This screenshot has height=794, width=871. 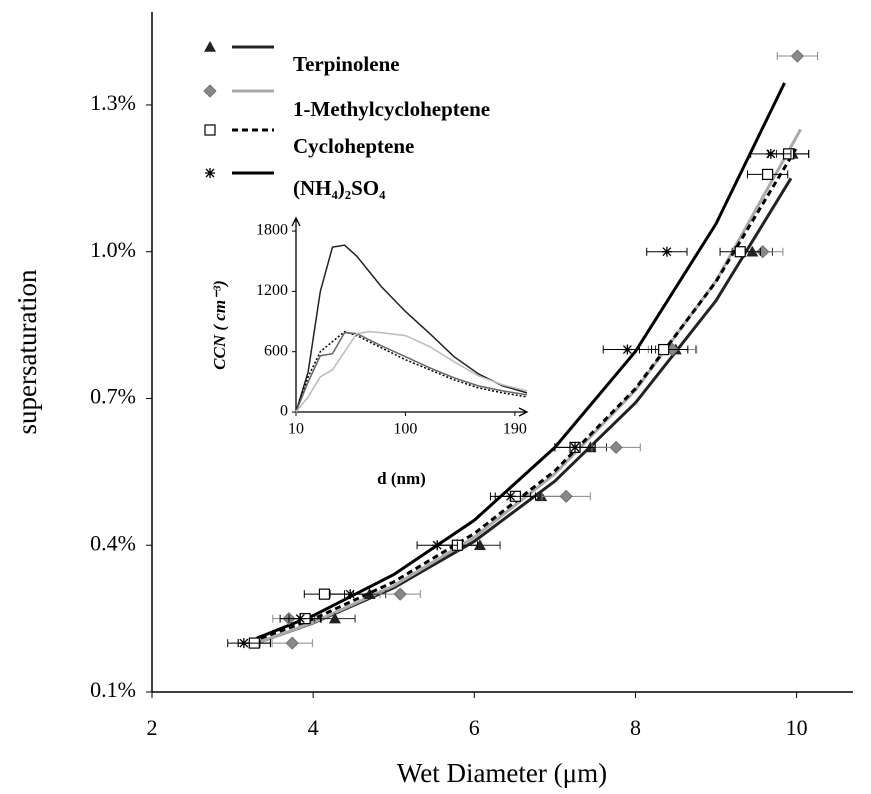 I want to click on x-axis-title: Wet Diameter (μm), so click(x=502, y=773).